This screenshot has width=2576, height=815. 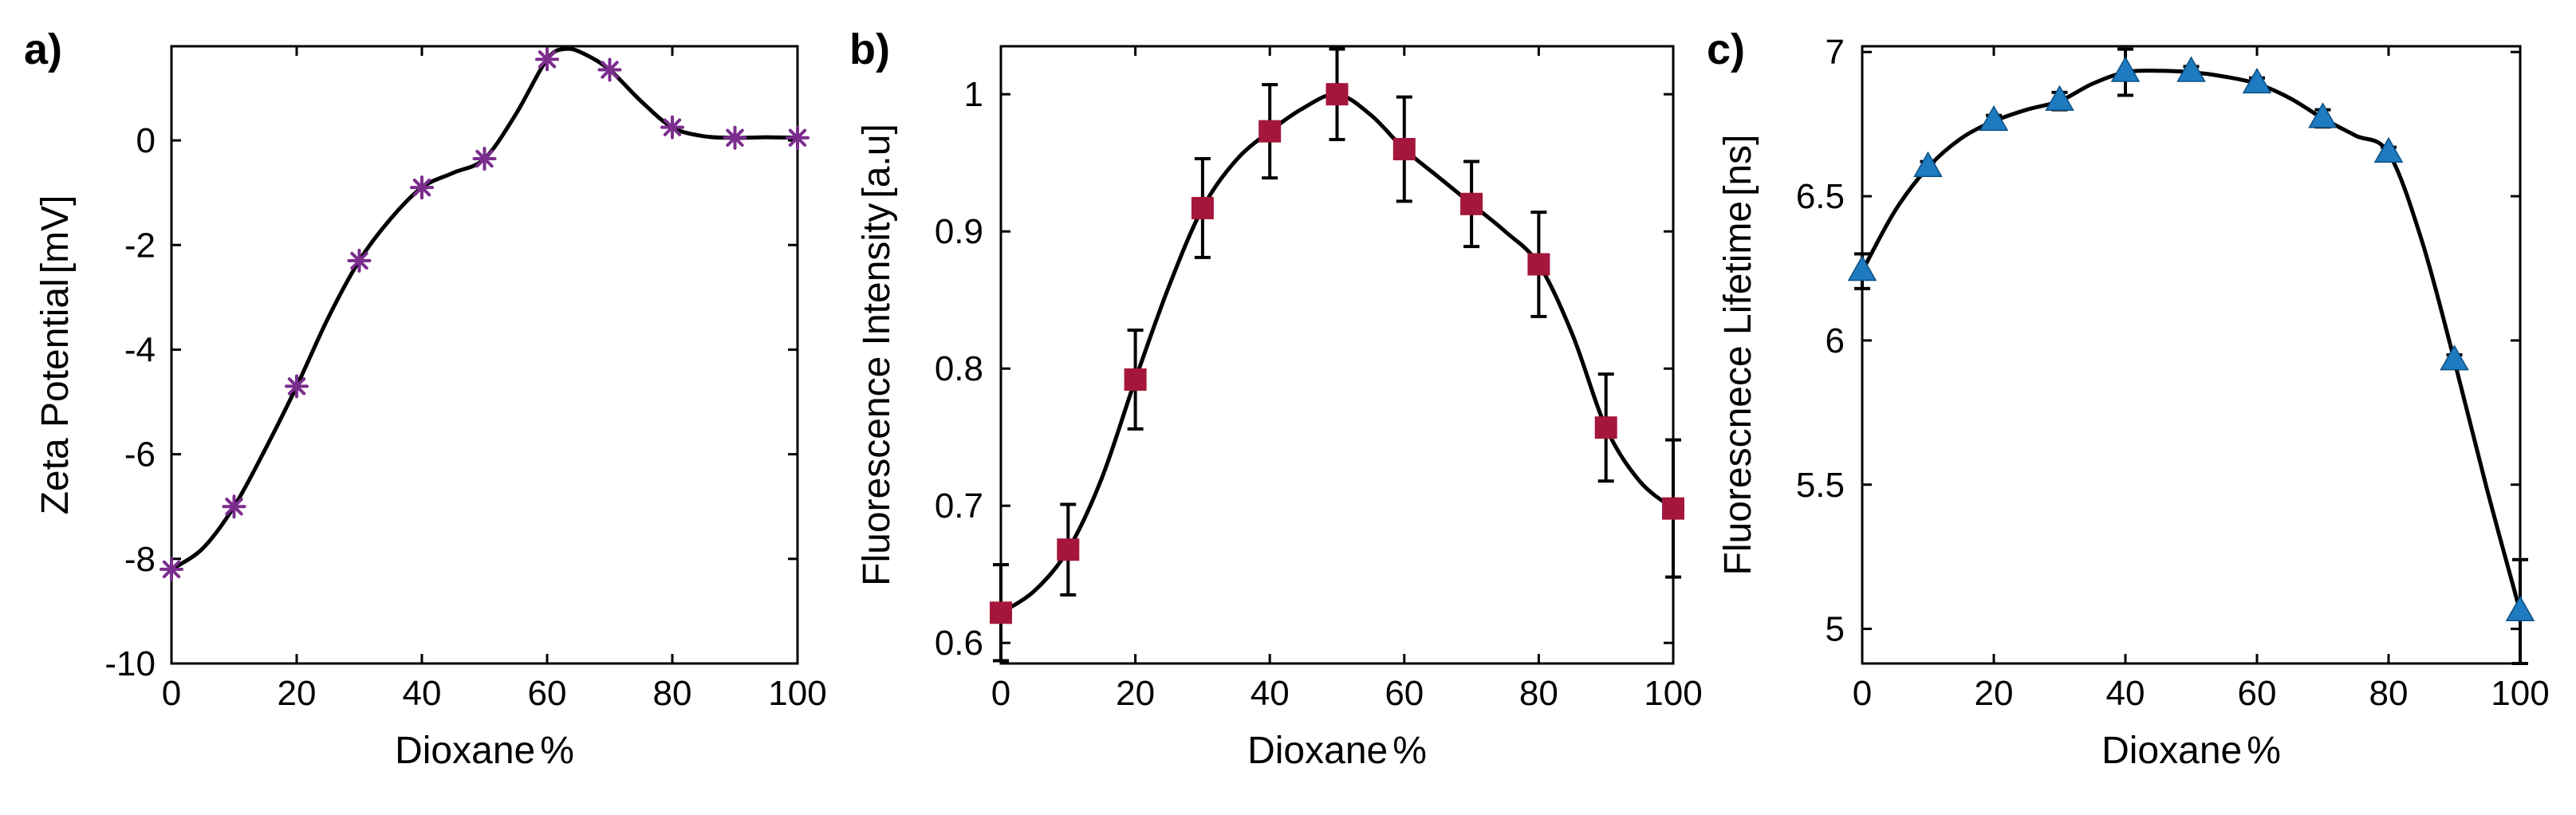 I want to click on y-tick-label: 5, so click(x=1835, y=629).